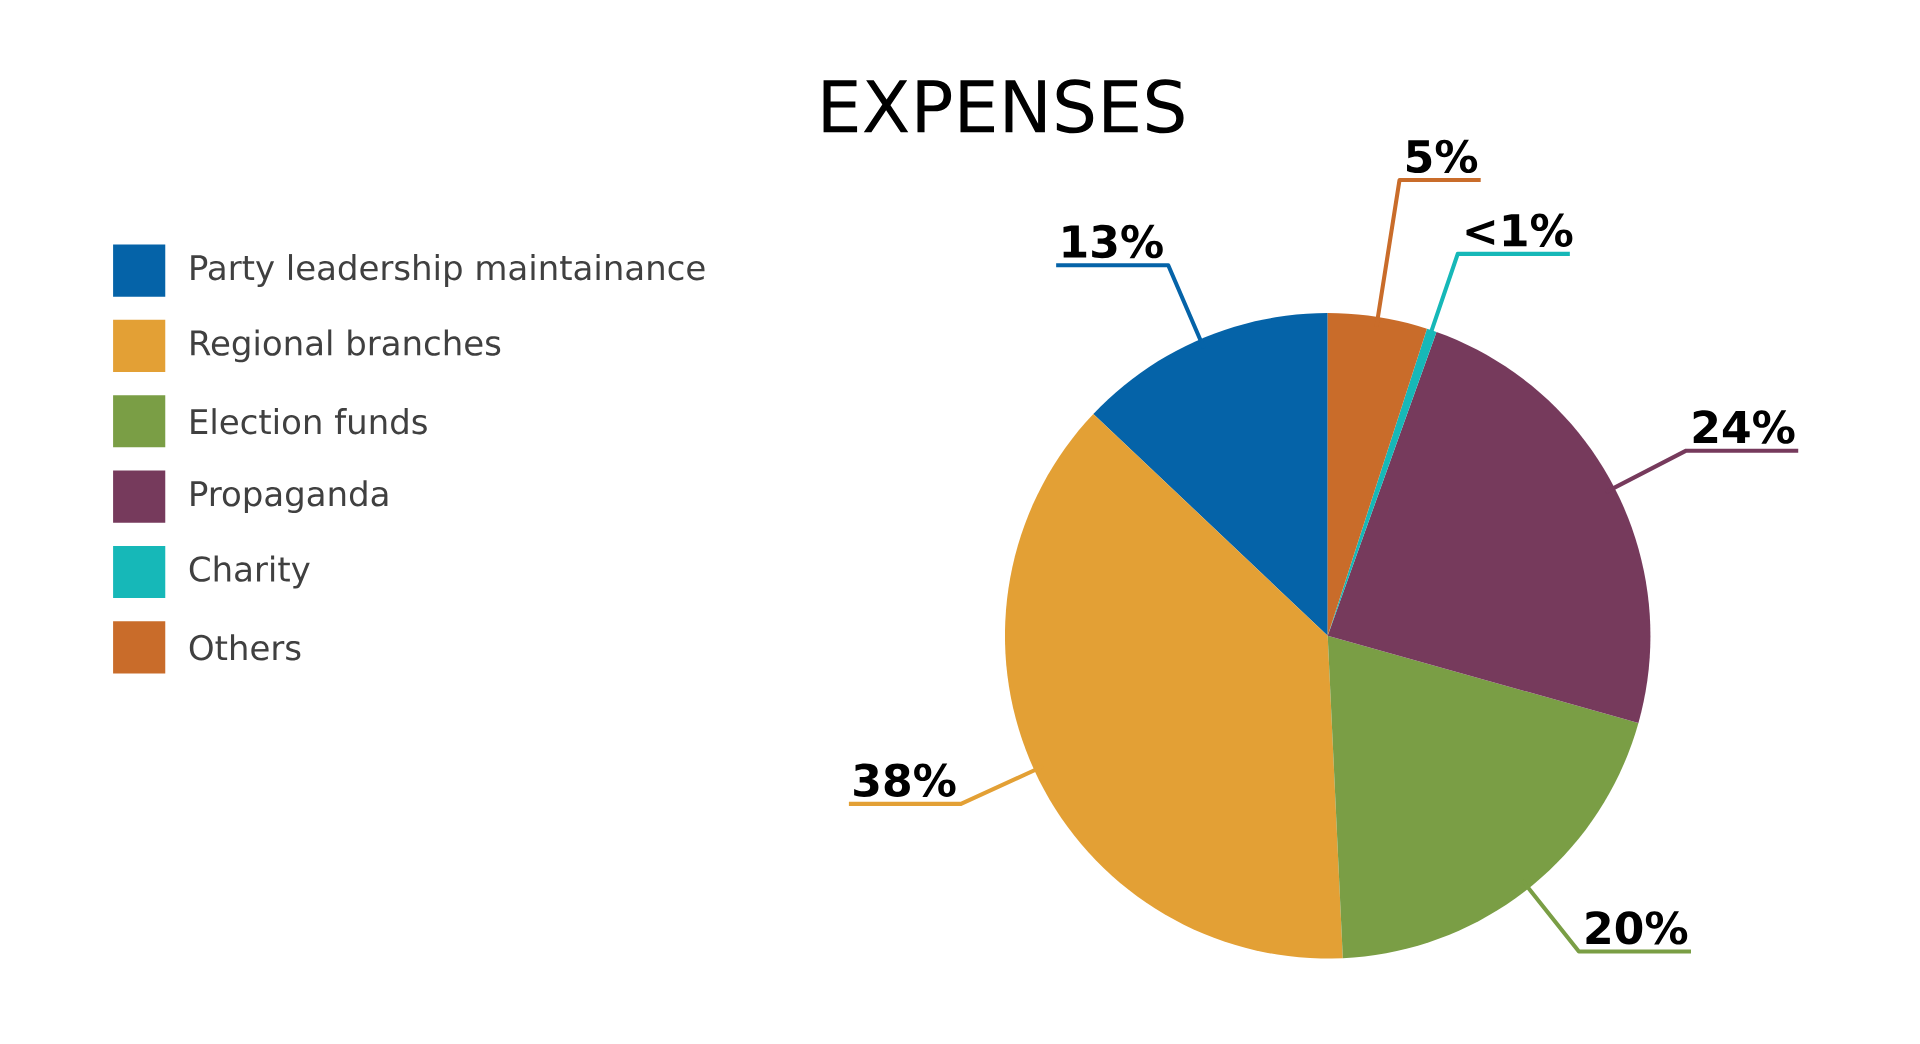 The width and height of the screenshot is (1920, 1044). Describe the element at coordinates (1637, 928) in the screenshot. I see `data-label: 20%` at that location.